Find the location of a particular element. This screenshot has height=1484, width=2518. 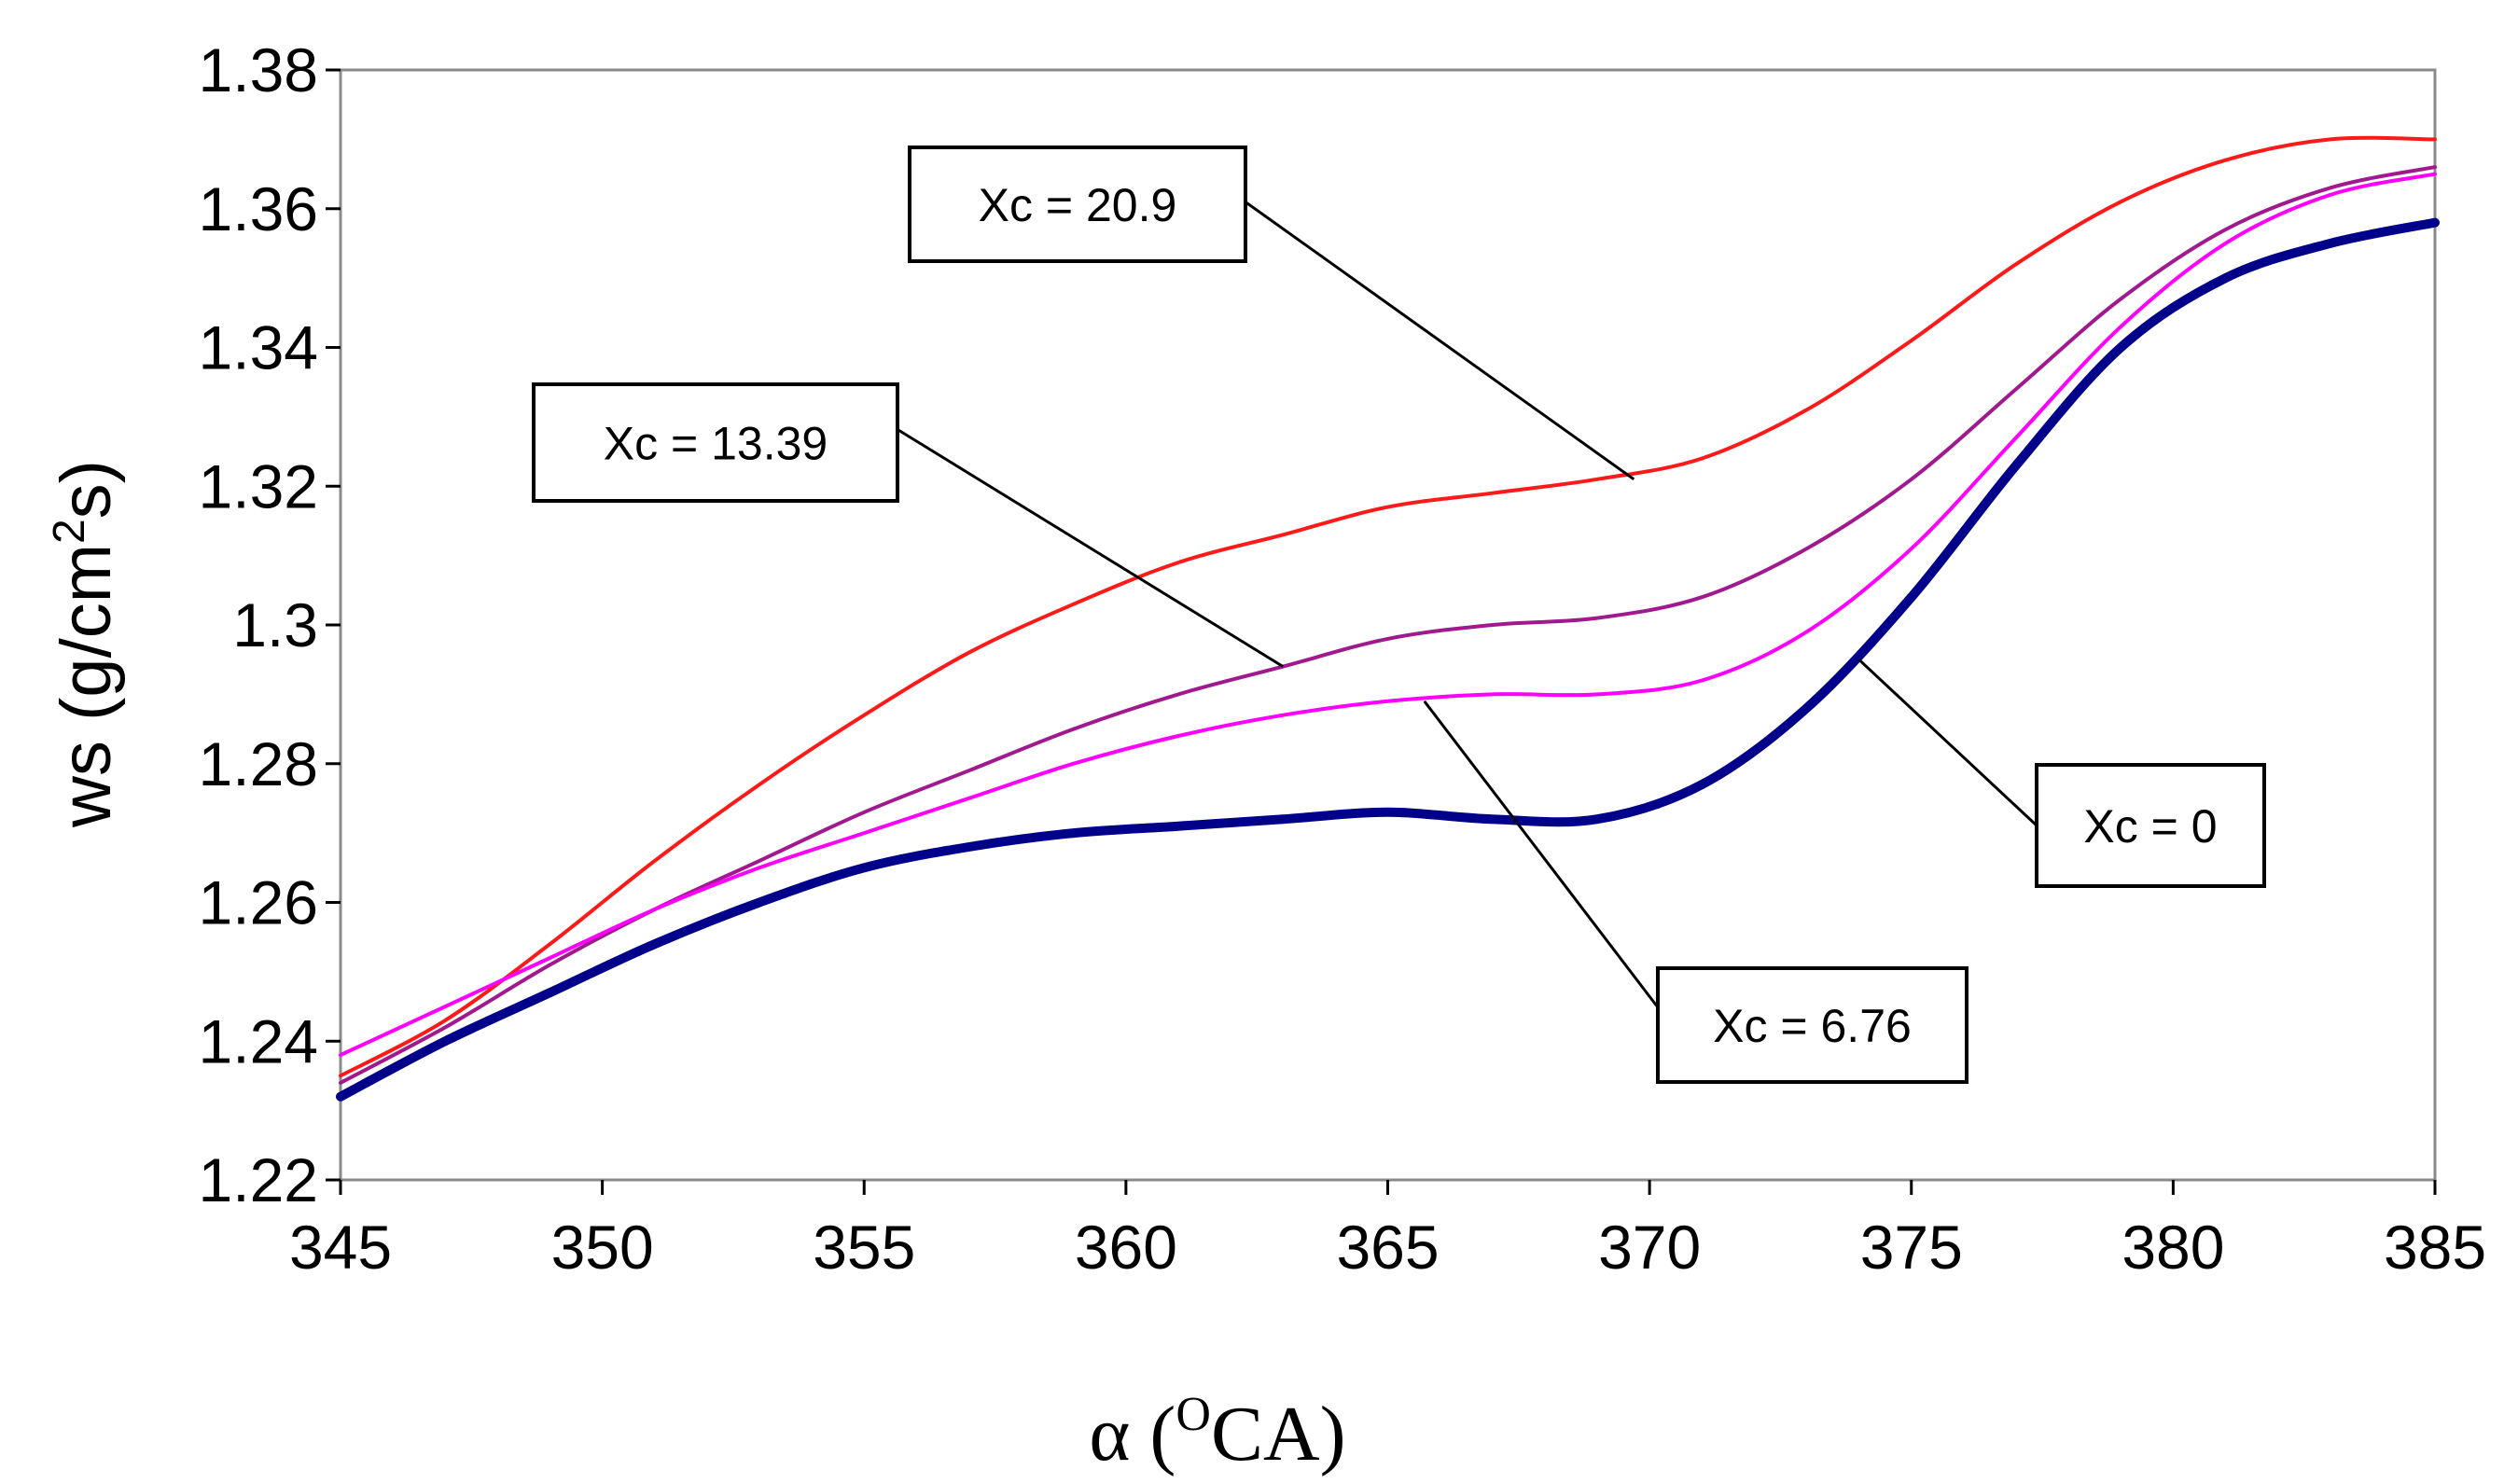

y-tick-label: 1.38 is located at coordinates (258, 69).